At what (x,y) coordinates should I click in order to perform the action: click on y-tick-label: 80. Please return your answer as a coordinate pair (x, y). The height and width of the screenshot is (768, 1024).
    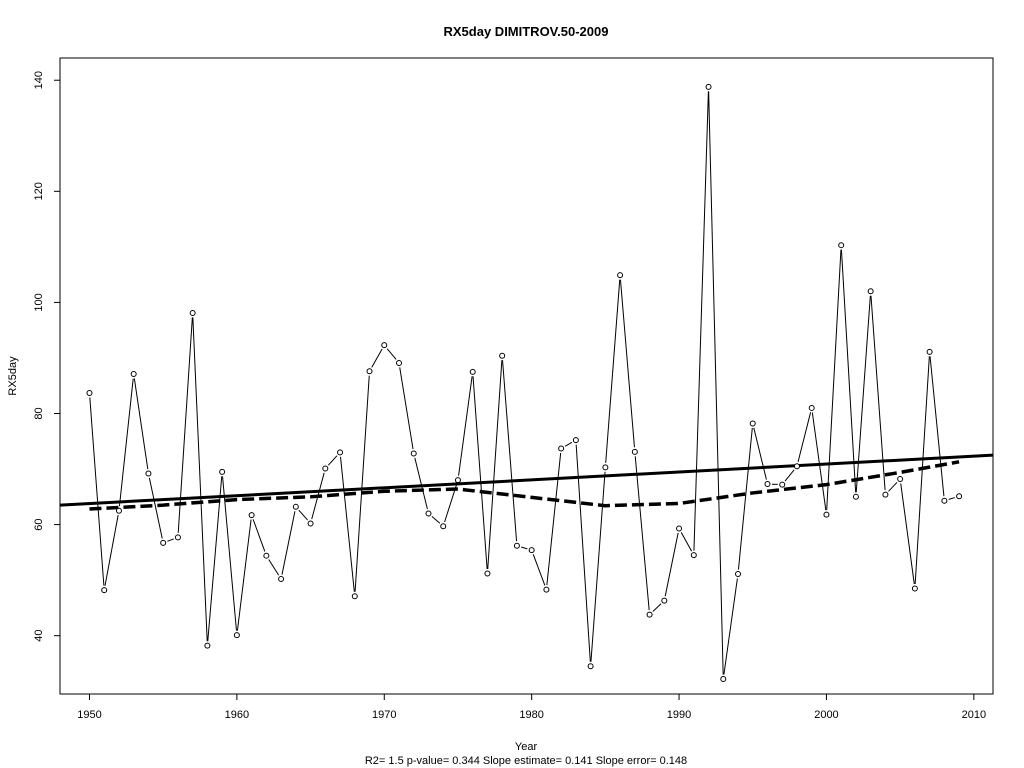
    Looking at the image, I should click on (39, 413).